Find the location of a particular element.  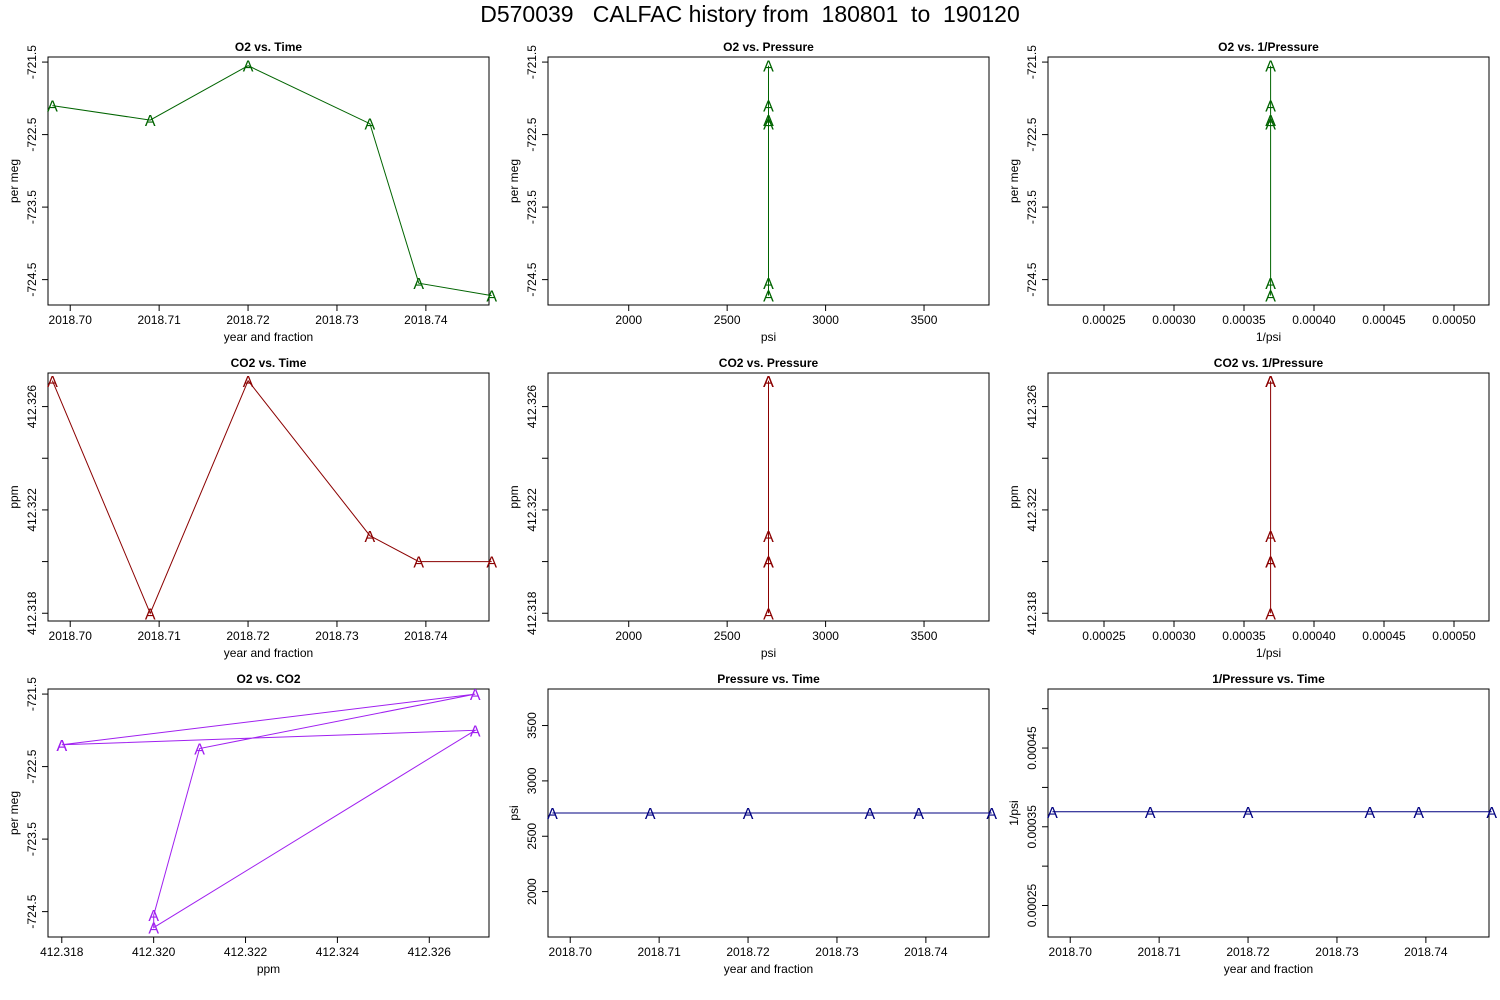

x-tick-label: 0.00025 is located at coordinates (1104, 320).